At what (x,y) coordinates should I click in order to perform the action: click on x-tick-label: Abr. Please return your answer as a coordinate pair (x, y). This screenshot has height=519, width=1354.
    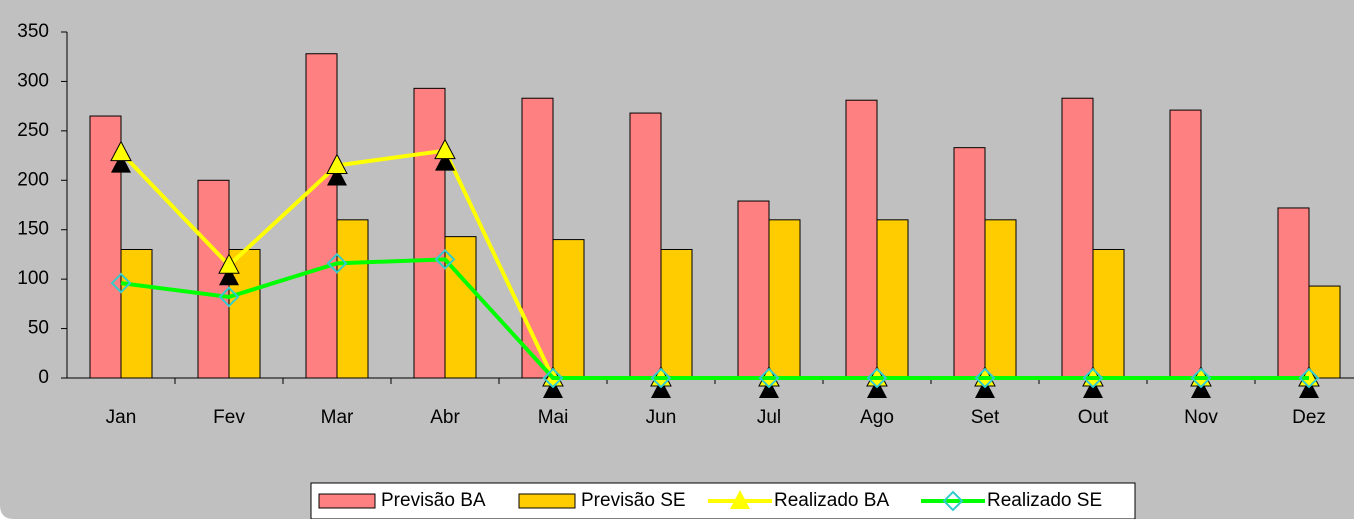
    Looking at the image, I should click on (445, 417).